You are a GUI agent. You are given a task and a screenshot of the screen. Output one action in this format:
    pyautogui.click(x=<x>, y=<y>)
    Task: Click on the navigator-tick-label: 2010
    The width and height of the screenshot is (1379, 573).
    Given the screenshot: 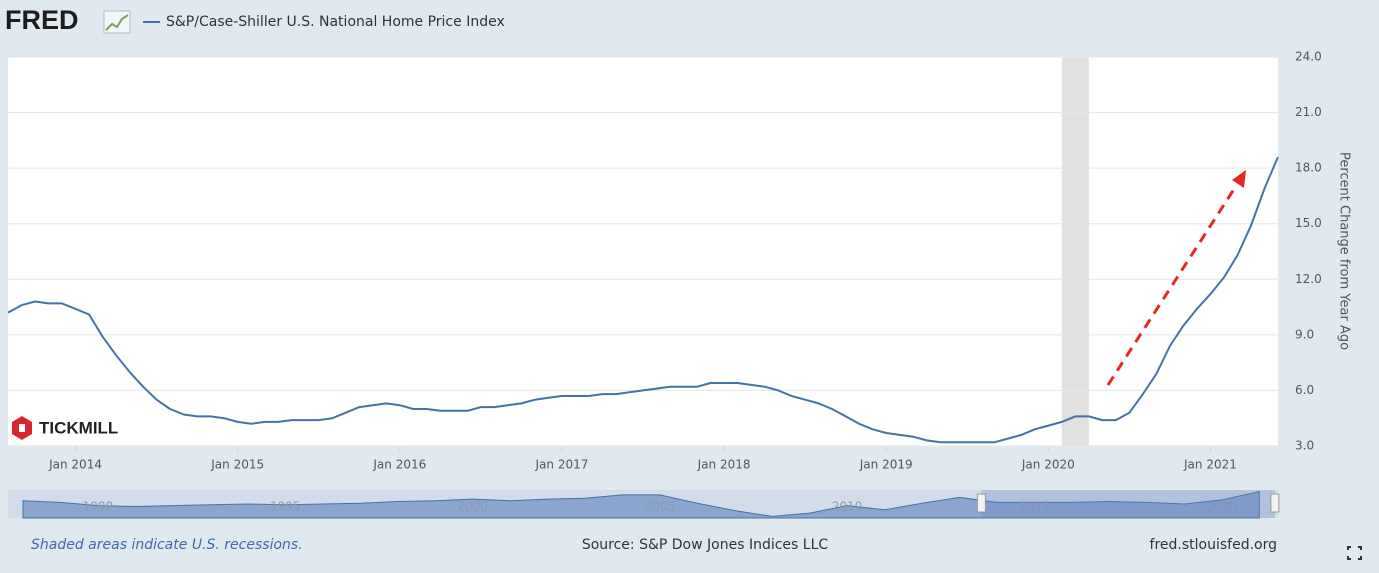 What is the action you would take?
    pyautogui.click(x=847, y=507)
    